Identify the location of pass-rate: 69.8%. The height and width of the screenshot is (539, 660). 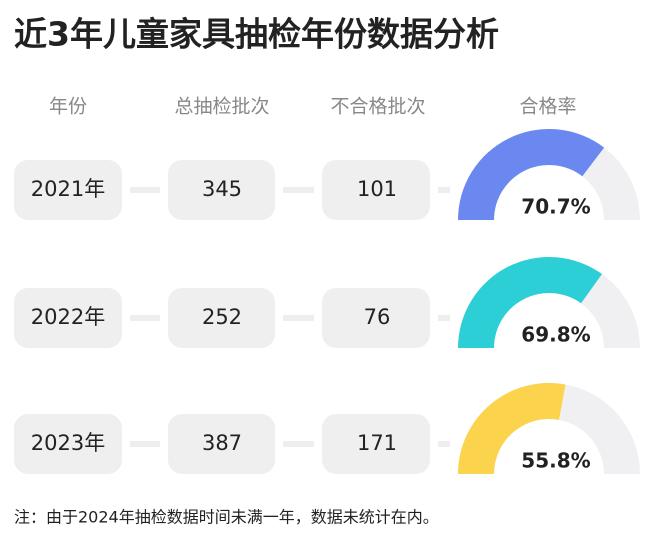
(555, 335).